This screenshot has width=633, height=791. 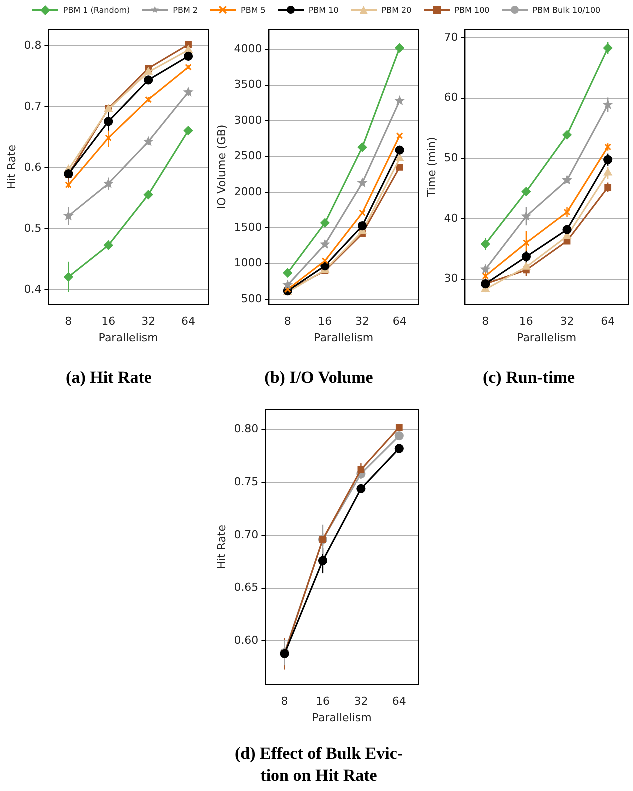 What do you see at coordinates (248, 227) in the screenshot?
I see `y-tick-label: 1500` at bounding box center [248, 227].